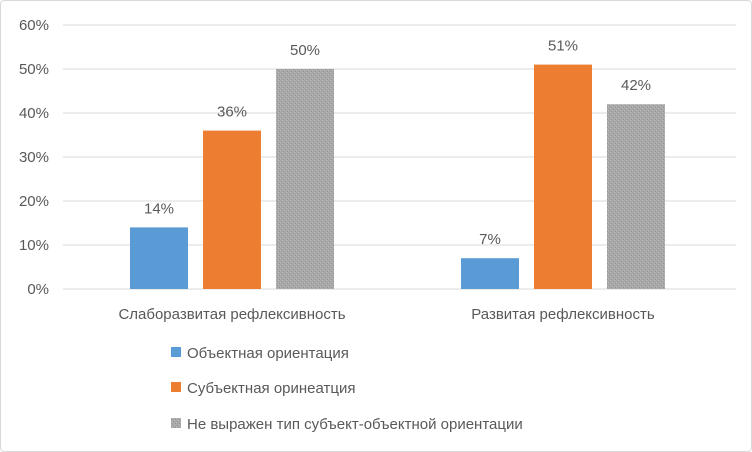 The width and height of the screenshot is (752, 452). Describe the element at coordinates (563, 314) in the screenshot. I see `category-label: Развитая рефлексивность` at that location.